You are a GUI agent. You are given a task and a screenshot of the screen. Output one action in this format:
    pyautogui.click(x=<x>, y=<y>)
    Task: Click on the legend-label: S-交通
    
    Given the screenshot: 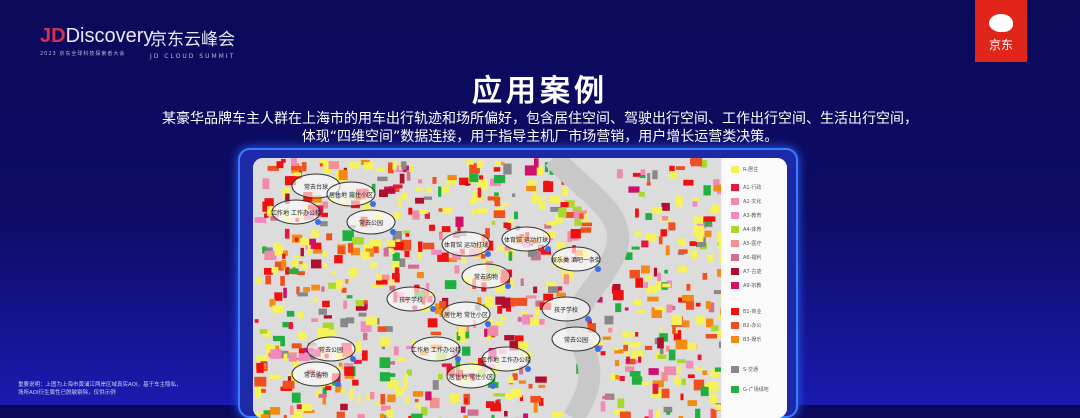 What is the action you would take?
    pyautogui.click(x=750, y=369)
    